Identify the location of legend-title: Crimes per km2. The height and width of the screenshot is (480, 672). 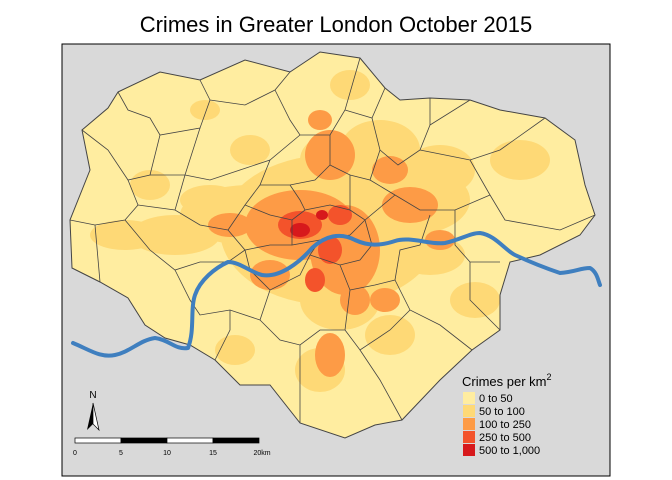
(507, 380).